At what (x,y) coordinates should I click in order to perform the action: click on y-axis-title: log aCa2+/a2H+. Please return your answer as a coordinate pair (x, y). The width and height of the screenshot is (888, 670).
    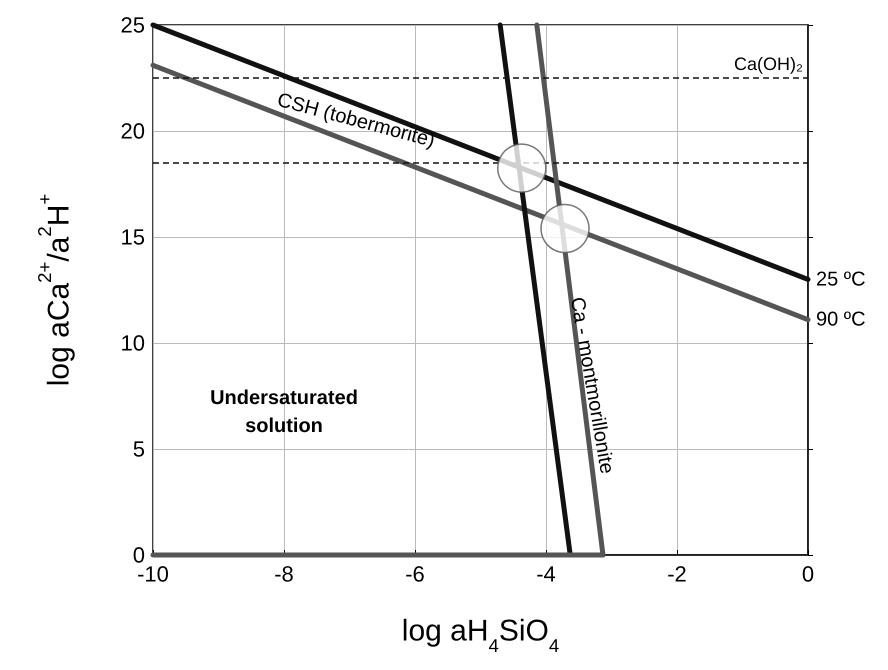
    Looking at the image, I should click on (55, 290).